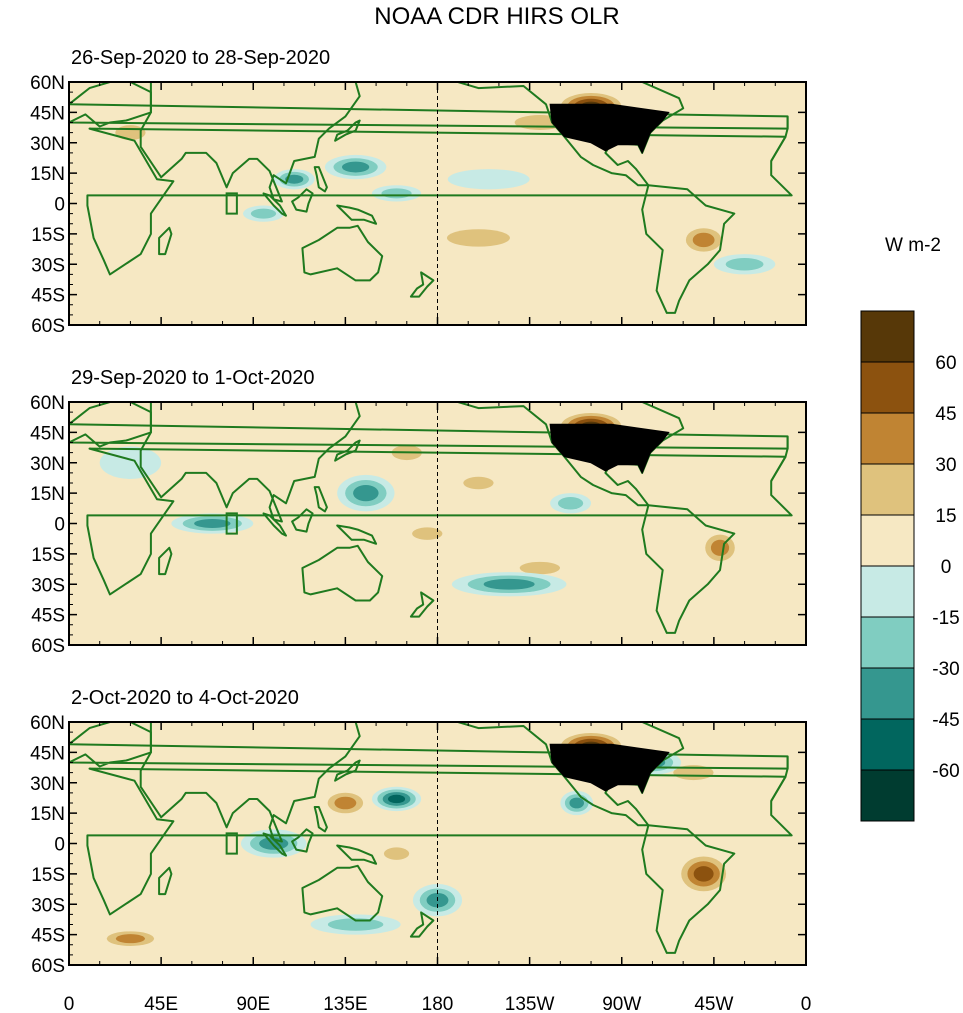 Image resolution: width=963 pixels, height=1013 pixels. Describe the element at coordinates (696, 722) in the screenshot. I see `coastline-greenland` at that location.